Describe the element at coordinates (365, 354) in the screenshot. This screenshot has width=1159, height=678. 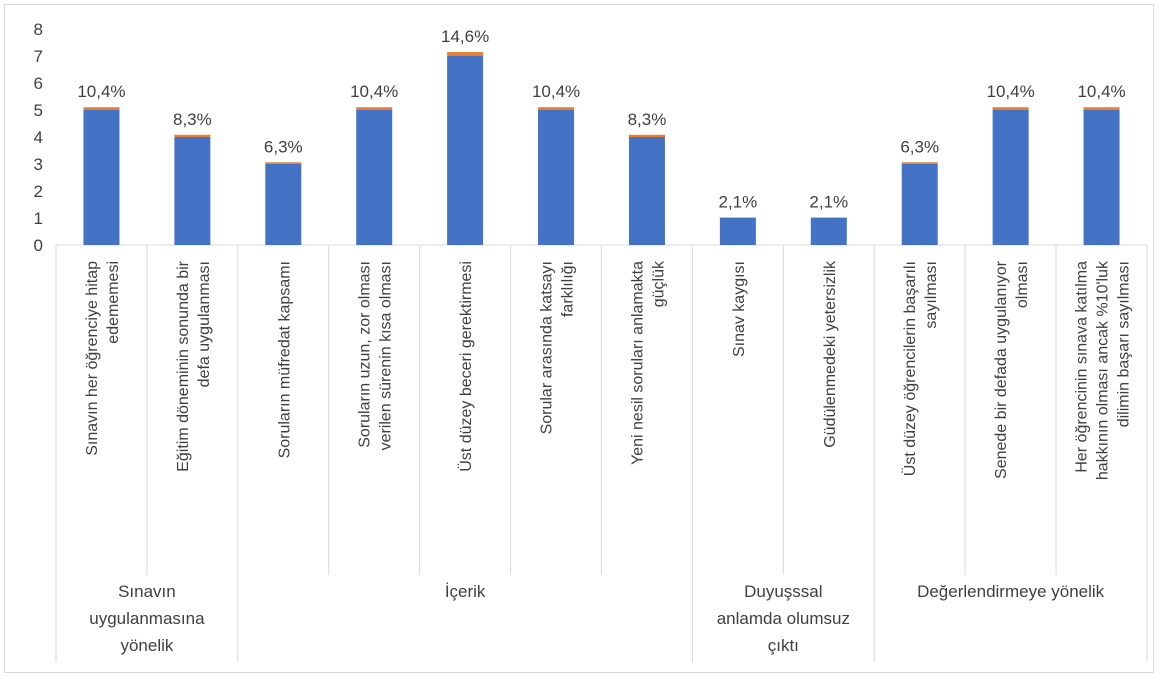
I see `category-label: Soruların uzun, zor olması` at that location.